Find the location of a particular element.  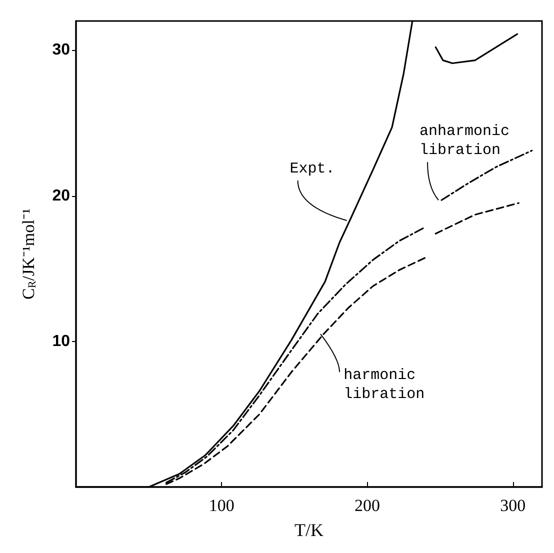

y-axis-title: CR/JK⁻¹mol⁻¹ is located at coordinates (28, 254).